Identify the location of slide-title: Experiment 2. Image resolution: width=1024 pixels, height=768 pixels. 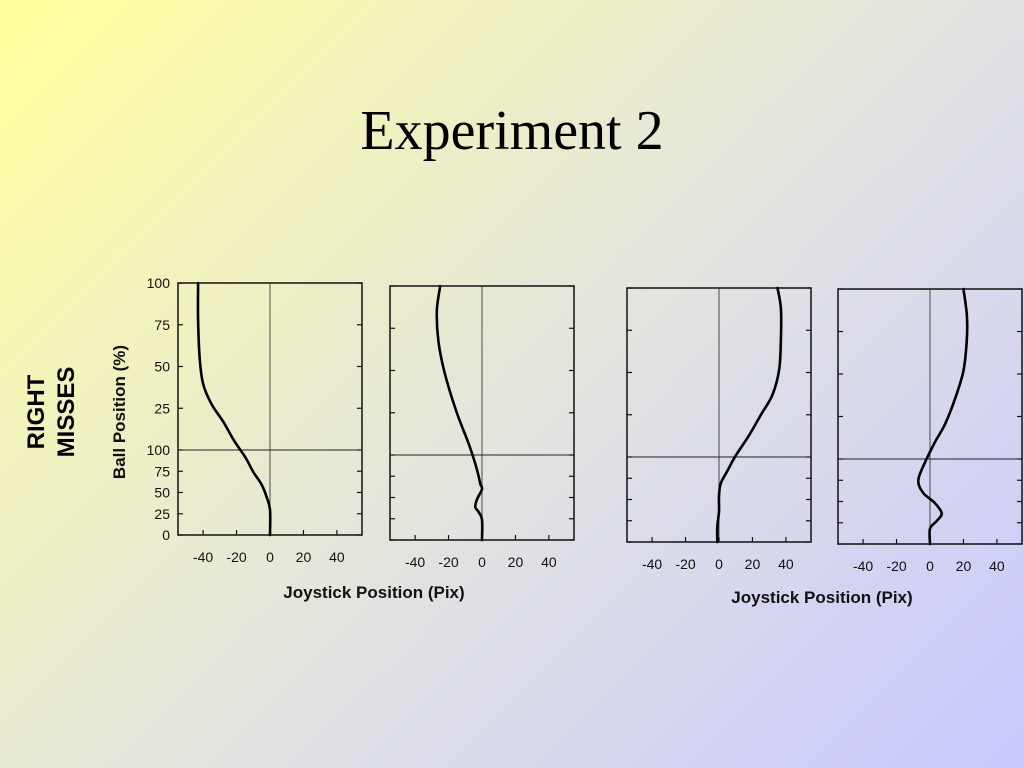
(512, 131).